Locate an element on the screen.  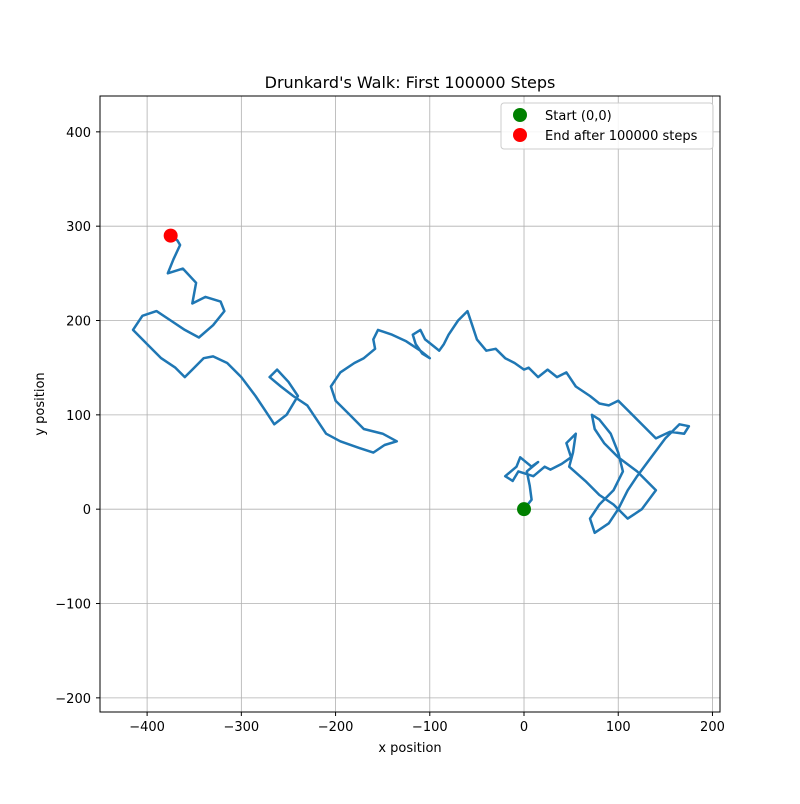
y-tick-label: 300 is located at coordinates (78, 227).